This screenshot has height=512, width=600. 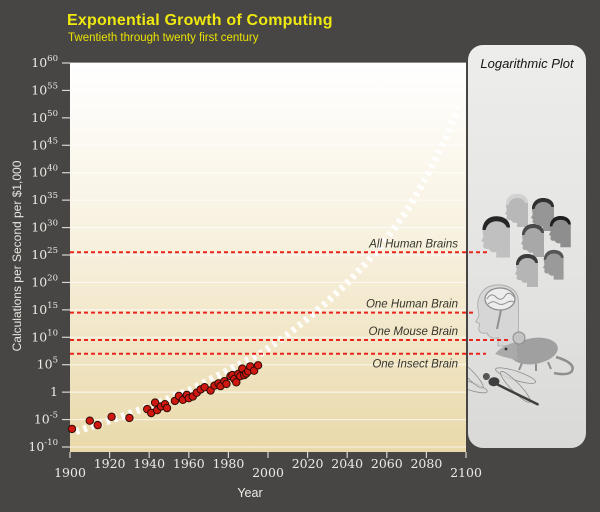 I want to click on y-tick-label: 1035, so click(x=44, y=199).